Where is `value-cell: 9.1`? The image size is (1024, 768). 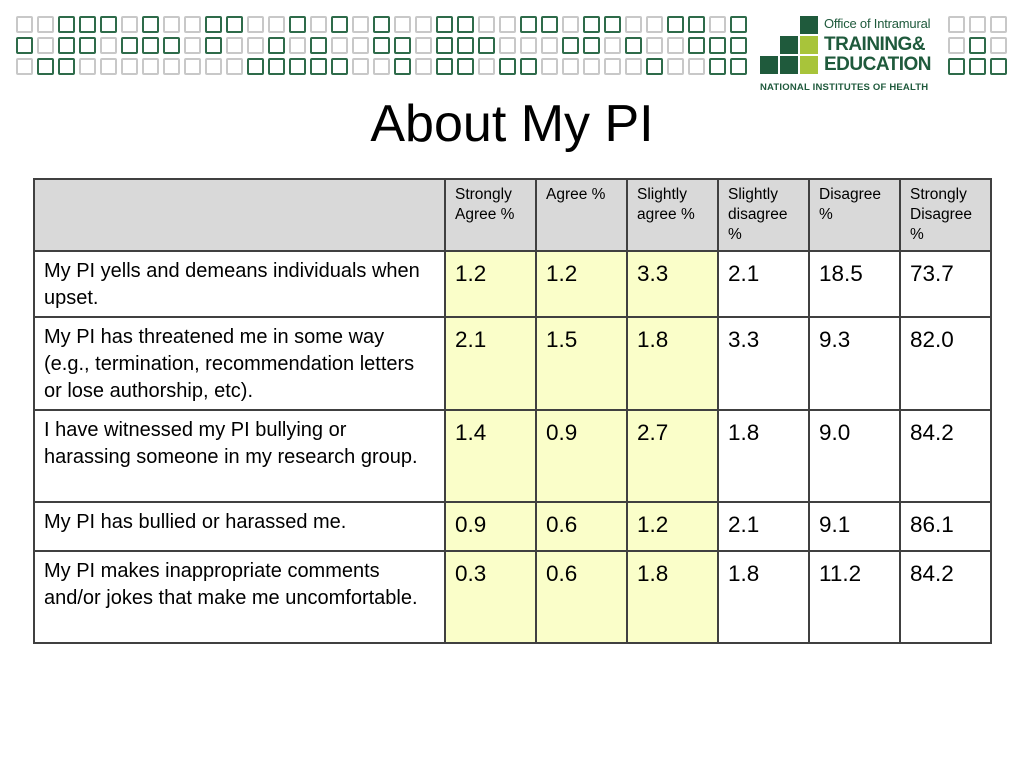
value-cell: 9.1 is located at coordinates (854, 526).